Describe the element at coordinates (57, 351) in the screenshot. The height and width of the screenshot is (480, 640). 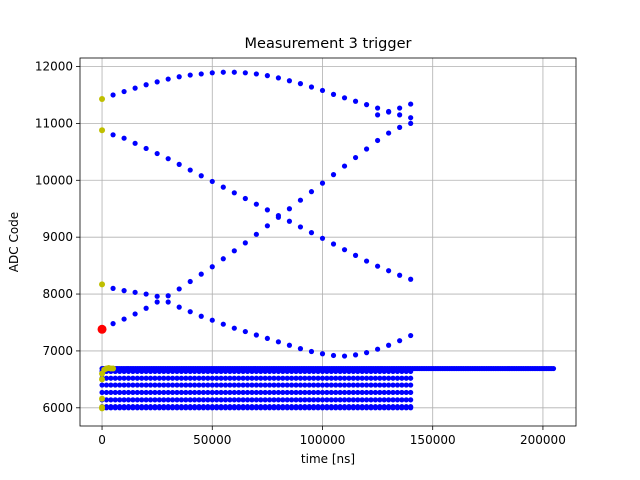
I see `y-tick-label: 7000` at that location.